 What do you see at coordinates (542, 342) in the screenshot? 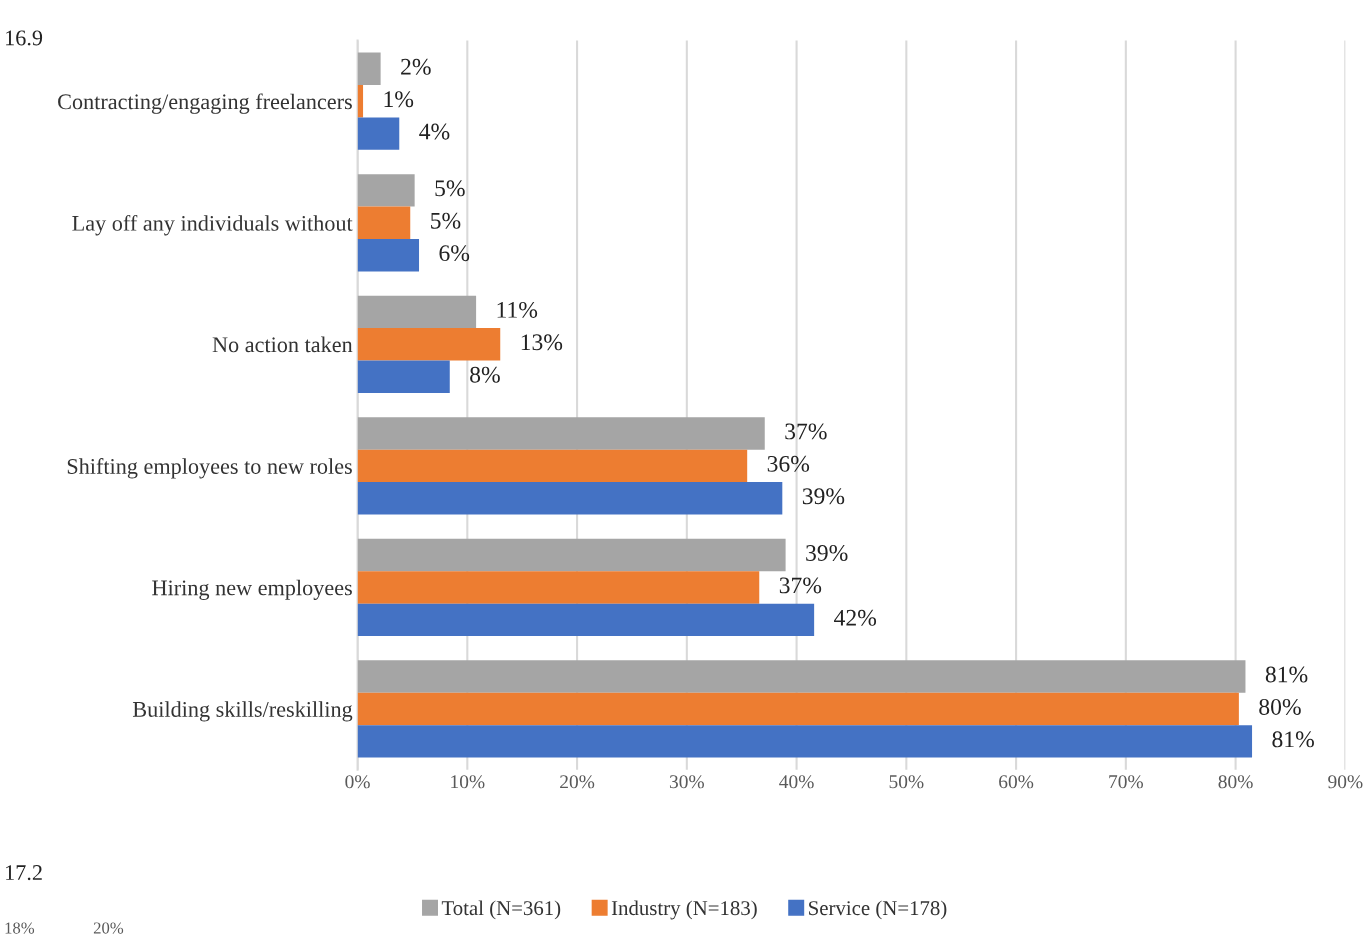
I see `data-label: 13%` at bounding box center [542, 342].